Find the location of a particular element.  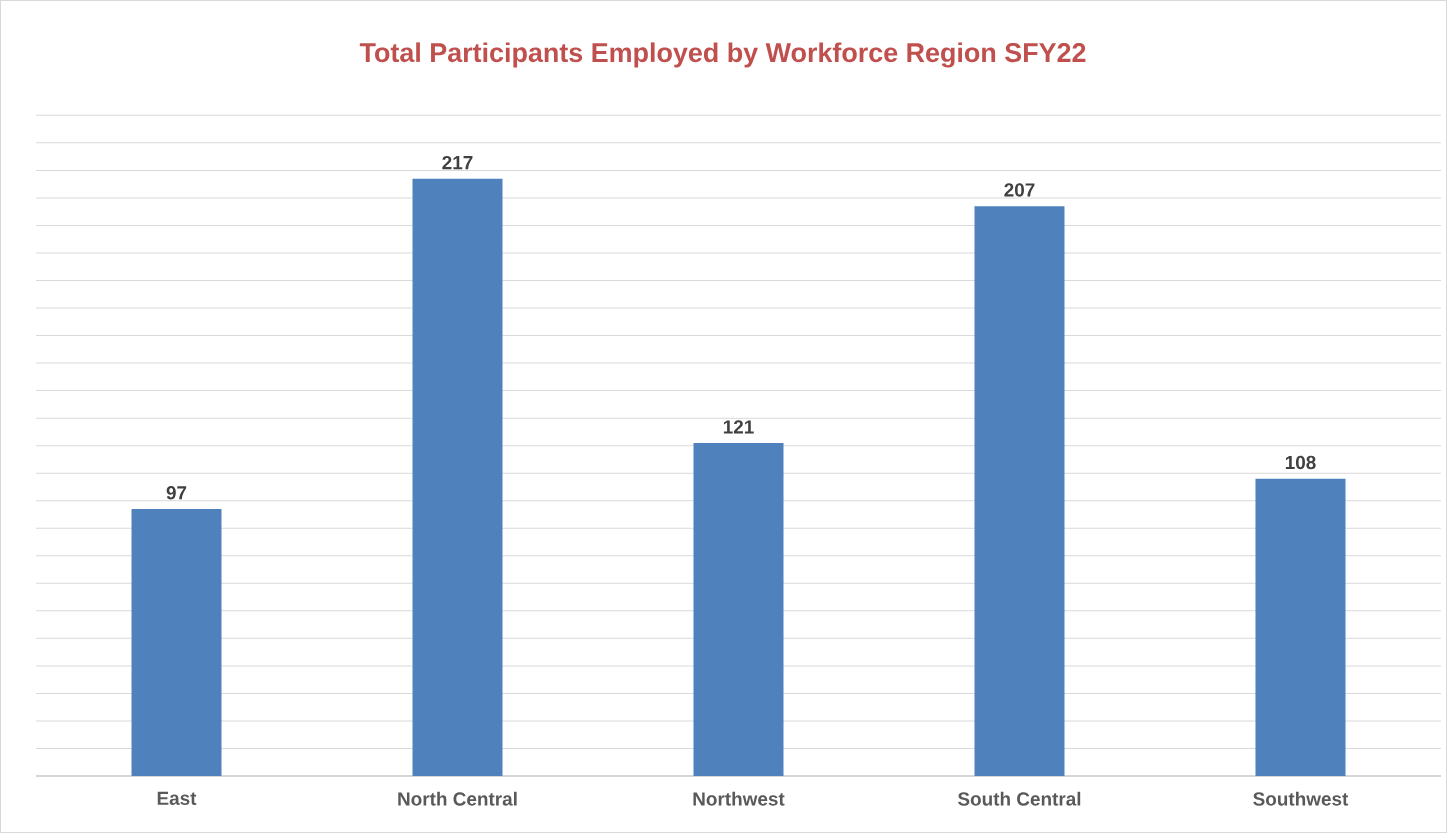

data-label: 108 is located at coordinates (1300, 462).